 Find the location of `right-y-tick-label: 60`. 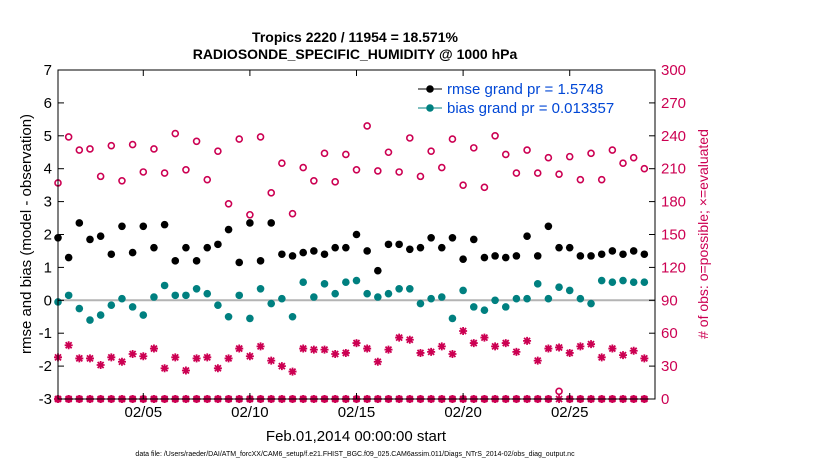

right-y-tick-label: 60 is located at coordinates (669, 333).